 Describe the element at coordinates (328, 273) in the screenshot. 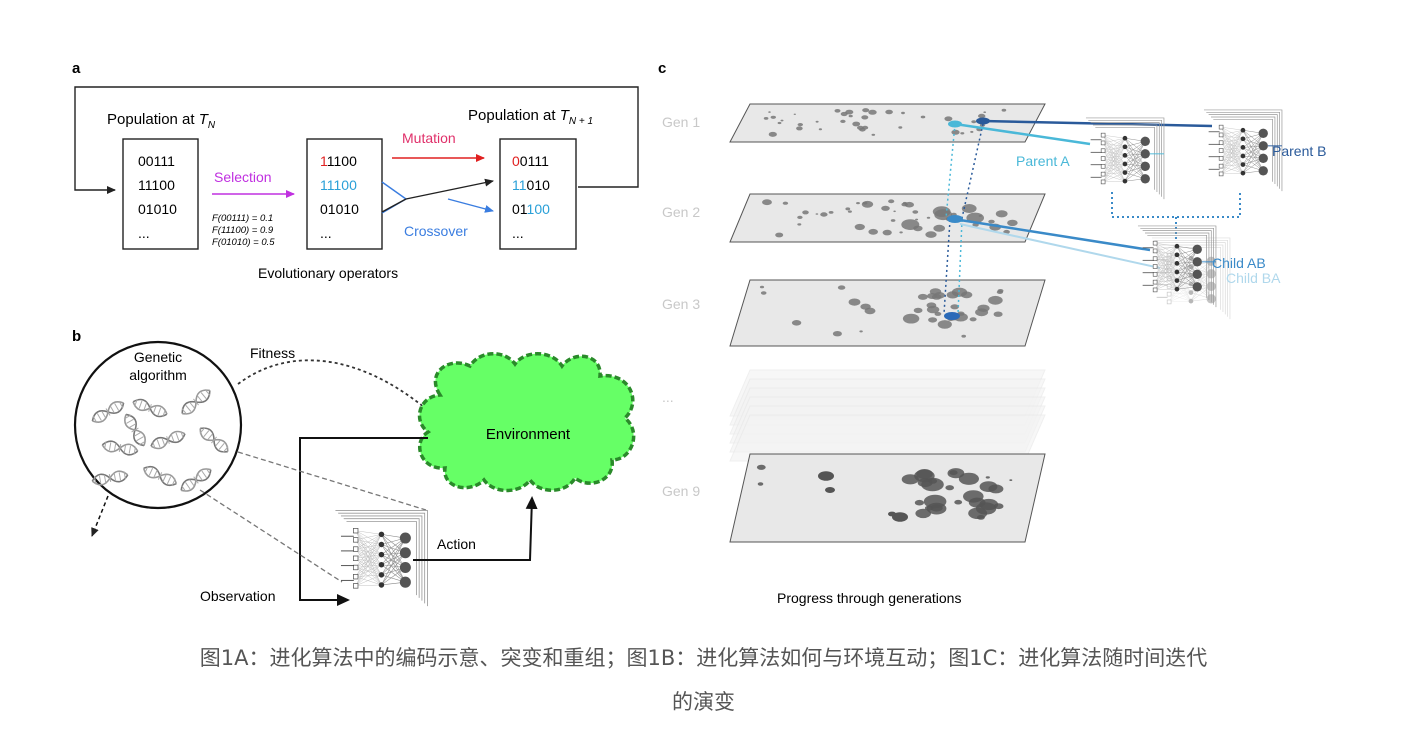

I see `evolutionary-operators-caption: Evolutionary operators` at that location.